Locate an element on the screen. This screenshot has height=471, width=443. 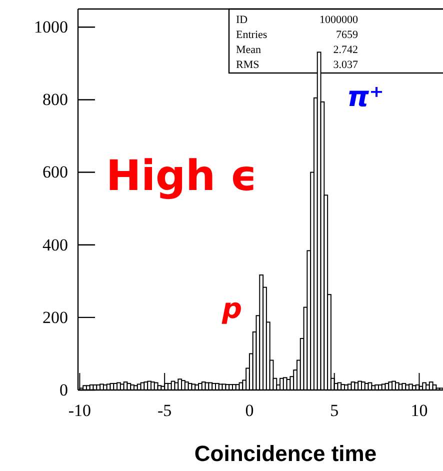
text: RMS 3.037 is located at coordinates (297, 65).